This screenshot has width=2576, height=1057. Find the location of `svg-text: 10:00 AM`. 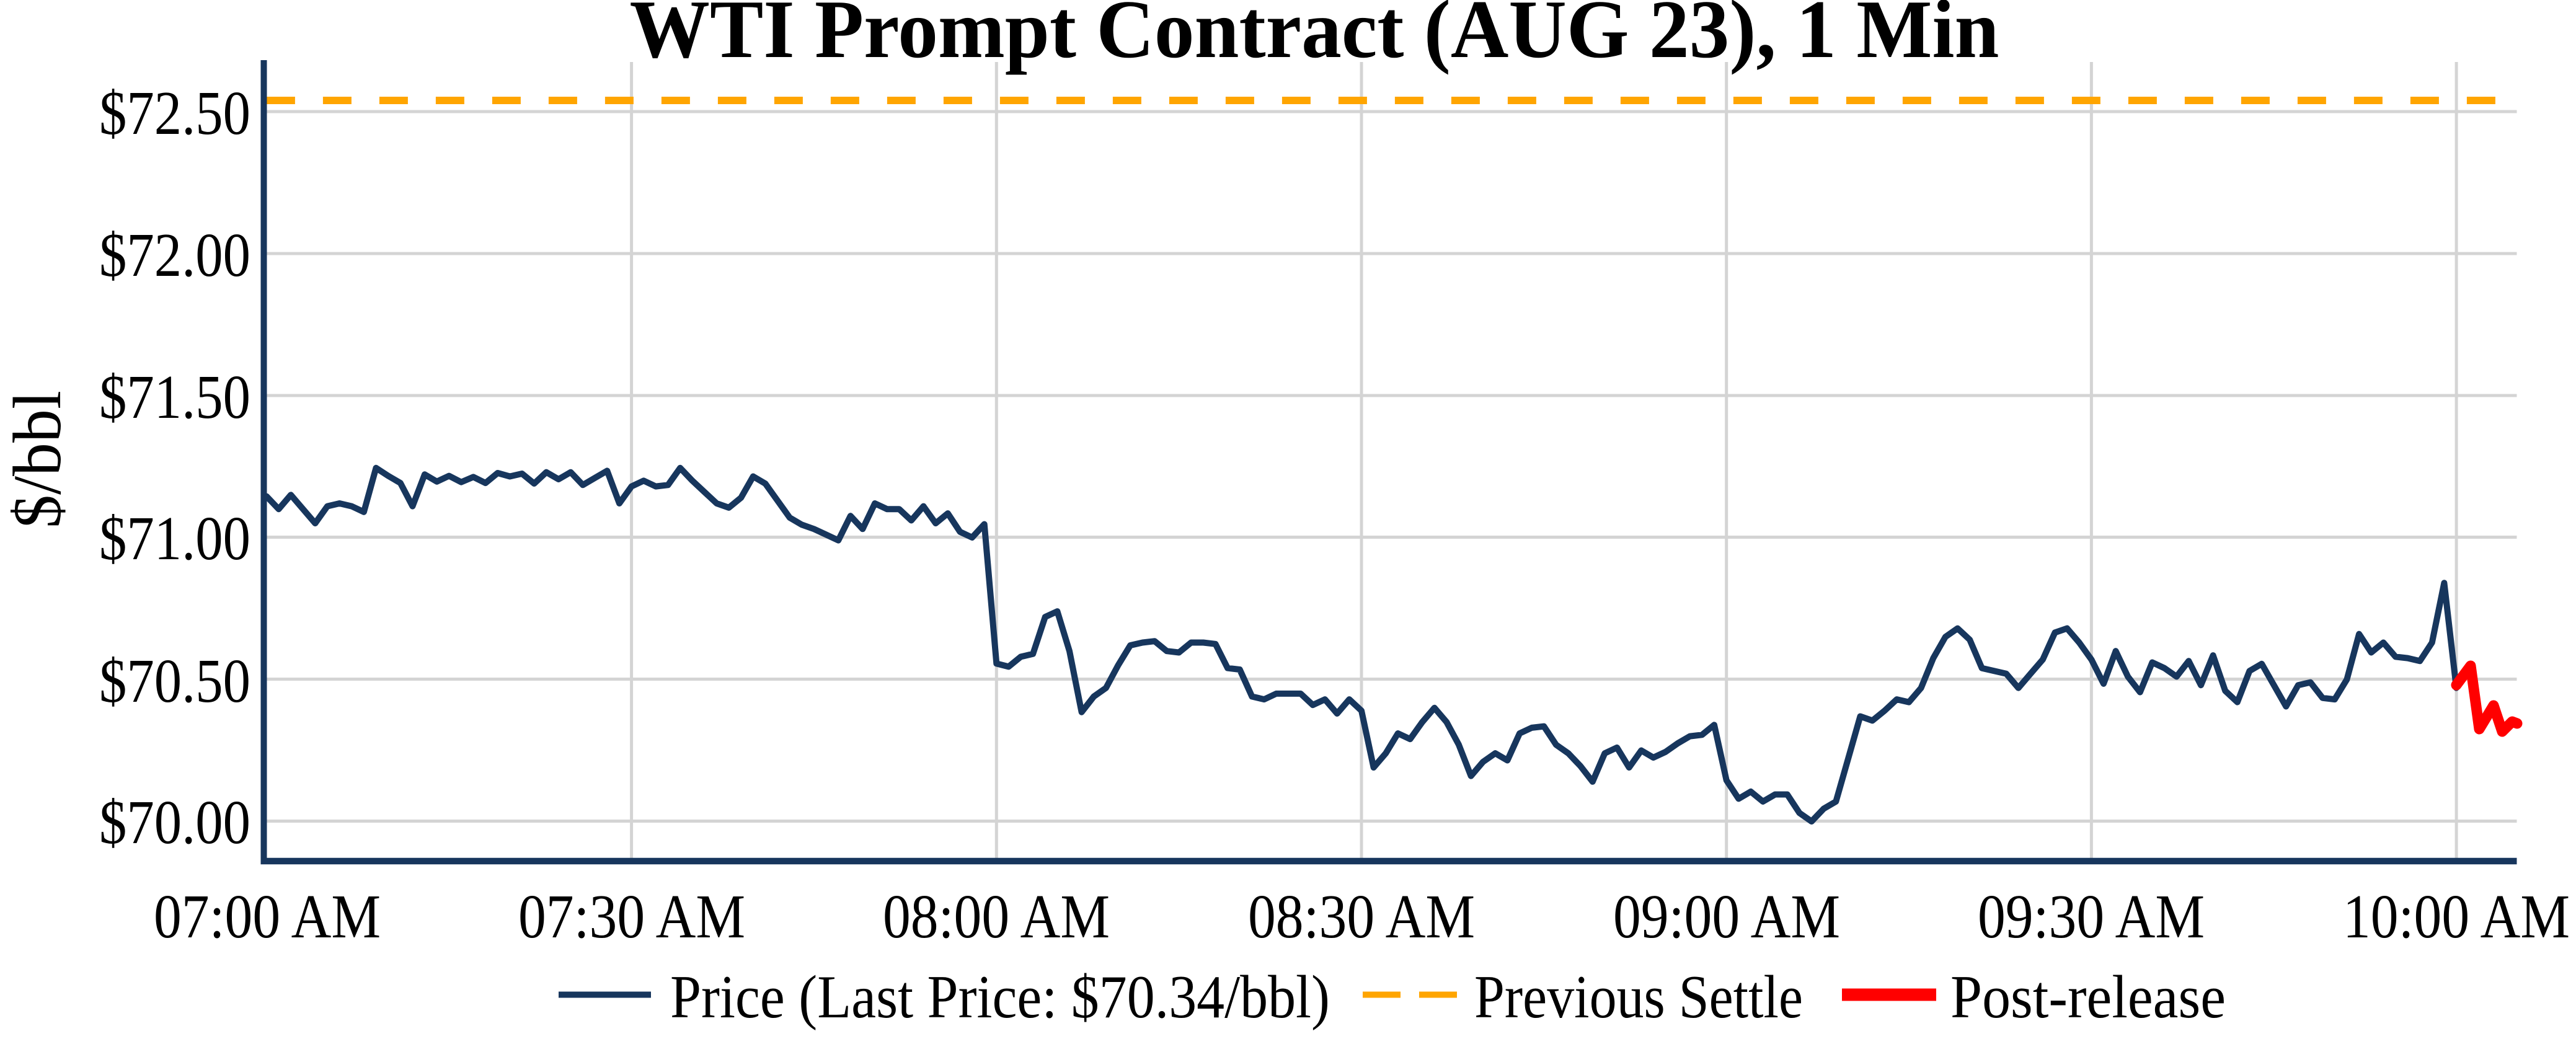

svg-text: 10:00 AM is located at coordinates (2457, 916).